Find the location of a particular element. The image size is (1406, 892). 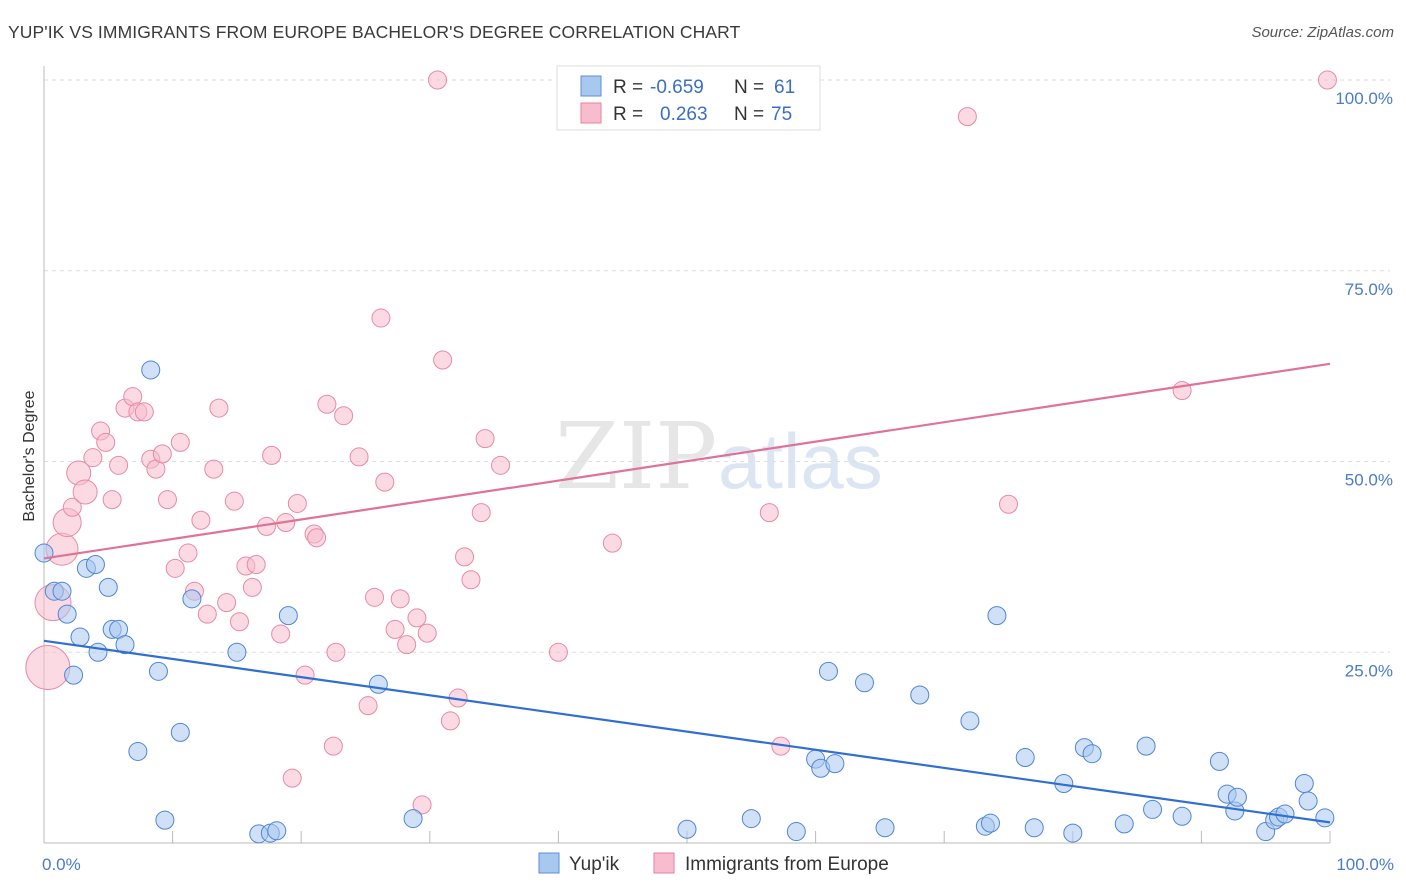

y-tick-label: 75.0% is located at coordinates (1369, 289).